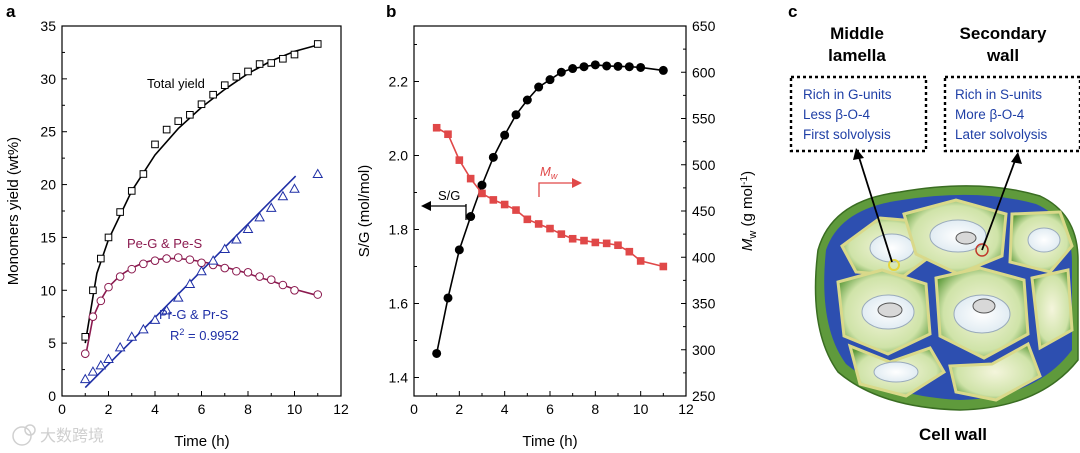  Describe the element at coordinates (875, 208) in the screenshot. I see `left-pointer-line` at that location.